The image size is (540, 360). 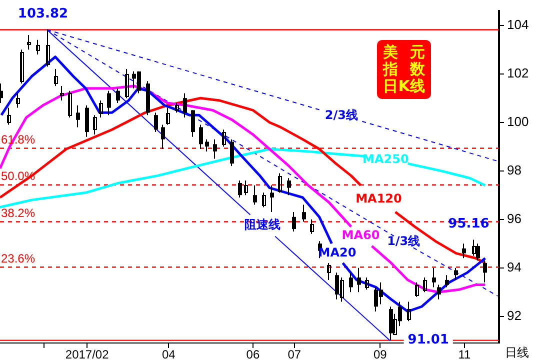 I want to click on x-tick-label: 11, so click(x=464, y=354).